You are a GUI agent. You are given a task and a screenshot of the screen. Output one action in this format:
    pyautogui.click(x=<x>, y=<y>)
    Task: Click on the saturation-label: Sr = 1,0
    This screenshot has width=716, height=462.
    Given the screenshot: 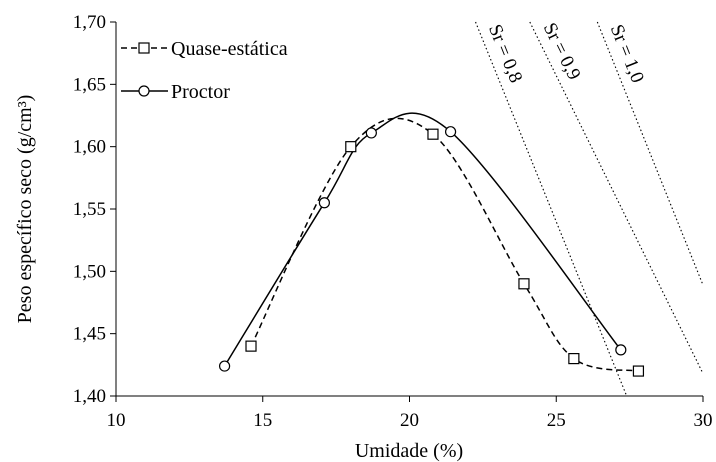 What is the action you would take?
    pyautogui.click(x=627, y=54)
    